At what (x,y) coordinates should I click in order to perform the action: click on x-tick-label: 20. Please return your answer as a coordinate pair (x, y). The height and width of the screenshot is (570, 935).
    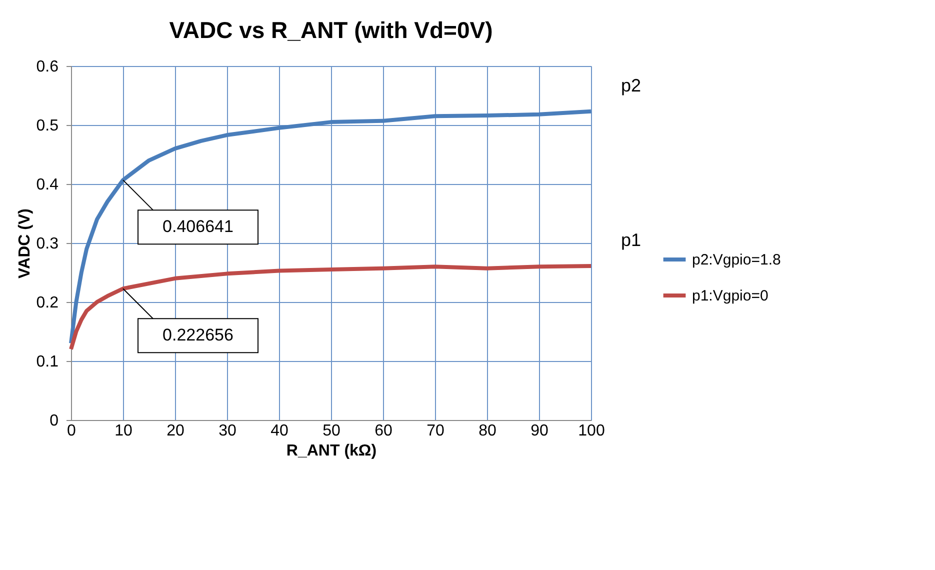
    Looking at the image, I should click on (175, 431).